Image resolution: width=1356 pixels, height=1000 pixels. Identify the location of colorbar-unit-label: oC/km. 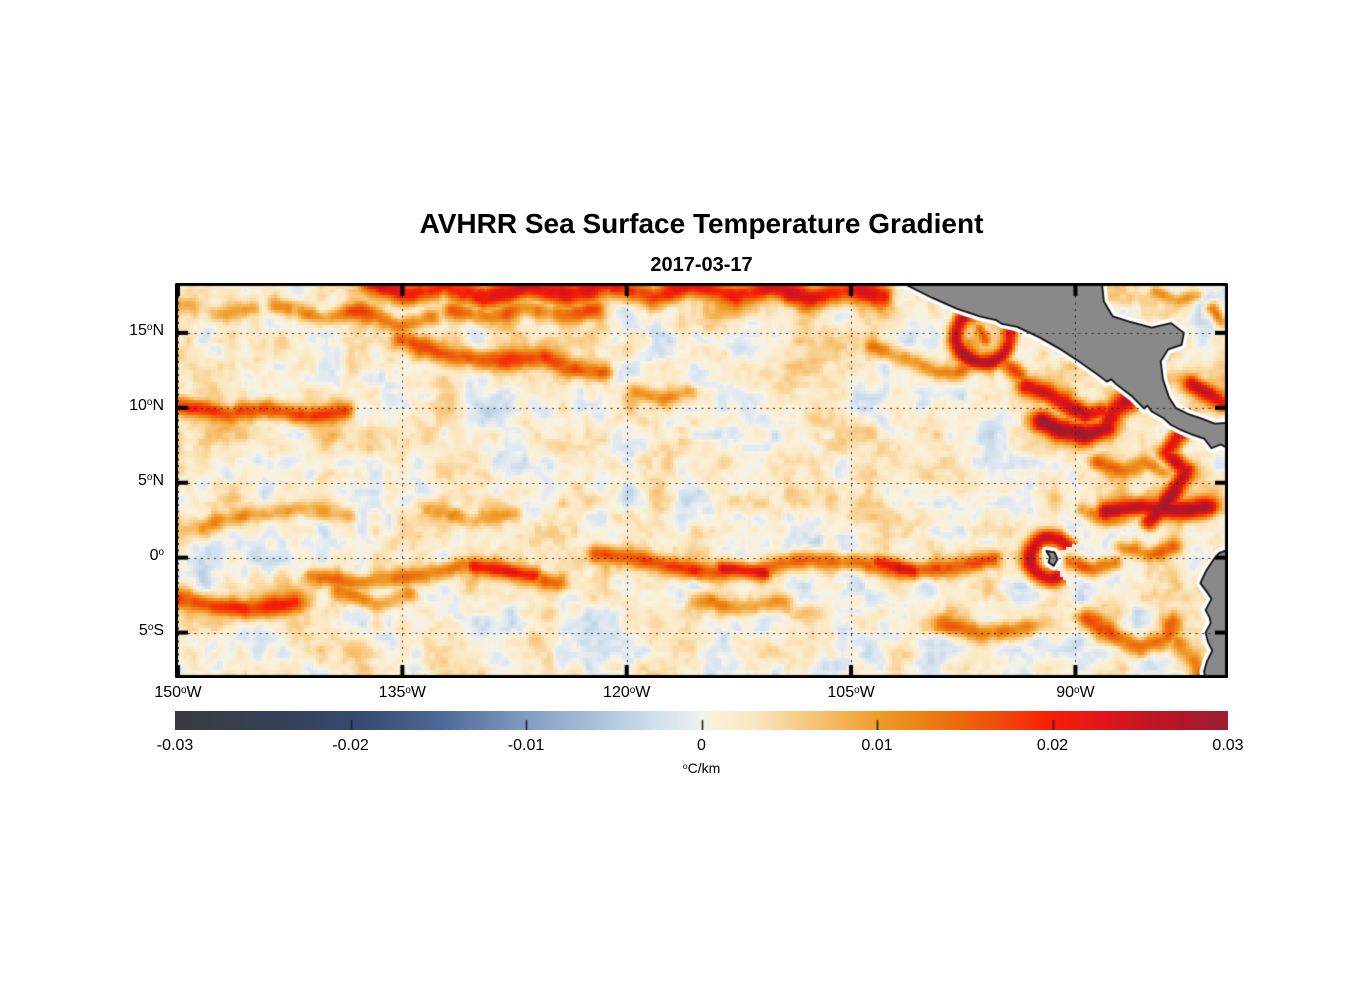
(701, 768).